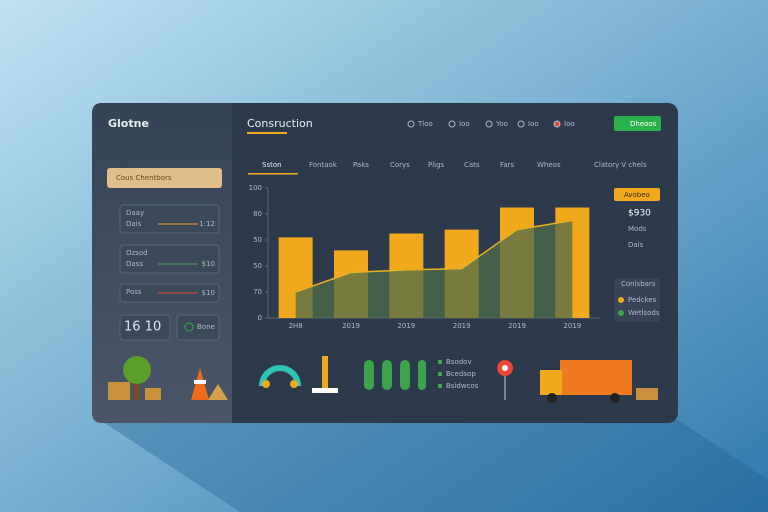  Describe the element at coordinates (459, 362) in the screenshot. I see `bottom-legend-item: Bsodov` at that location.